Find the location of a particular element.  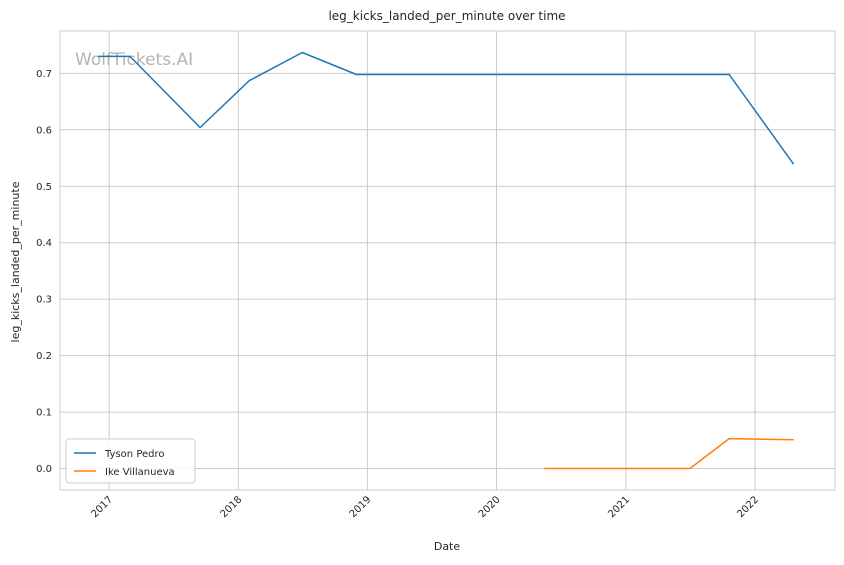

y-axis-label: leg_kicks_landed_per_minute is located at coordinates (15, 261).